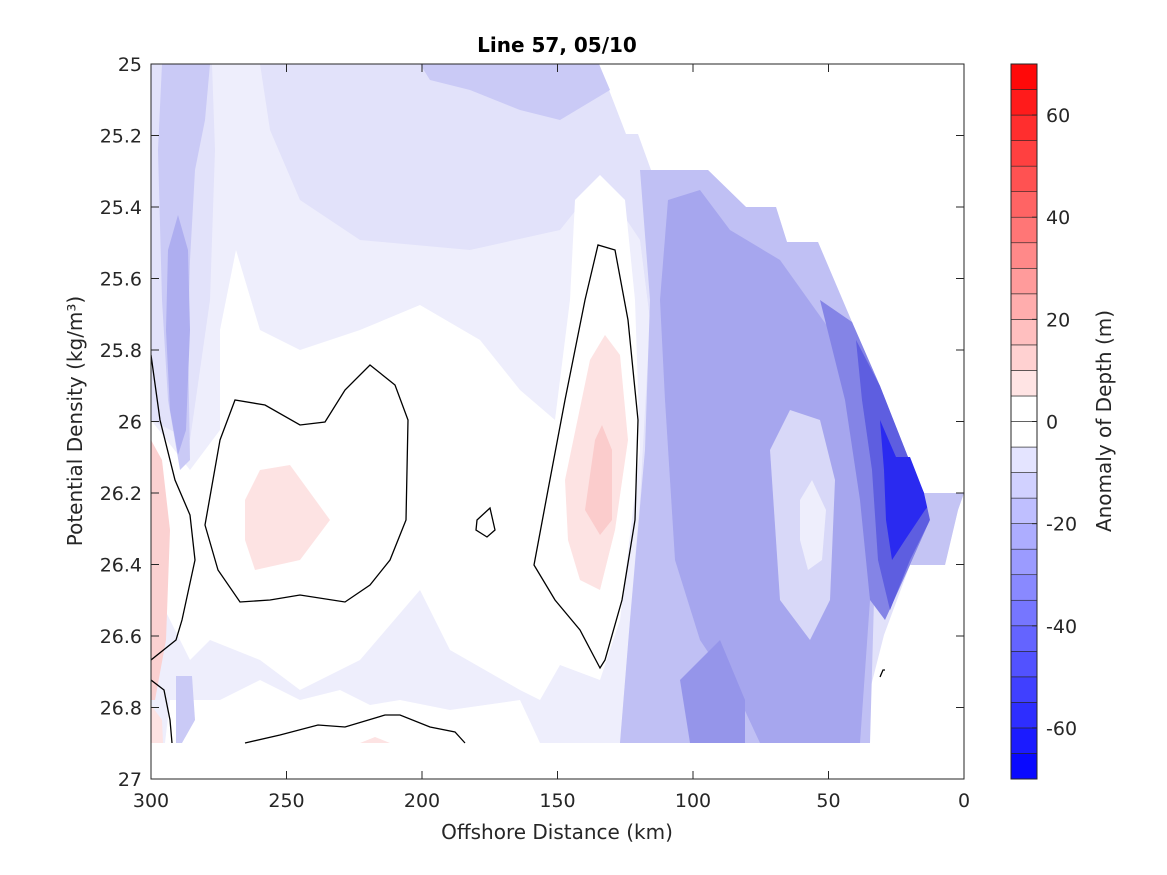 Image resolution: width=1167 pixels, height=875 pixels. Describe the element at coordinates (375, 740) in the screenshot. I see `positive-anomaly-bottom` at that location.